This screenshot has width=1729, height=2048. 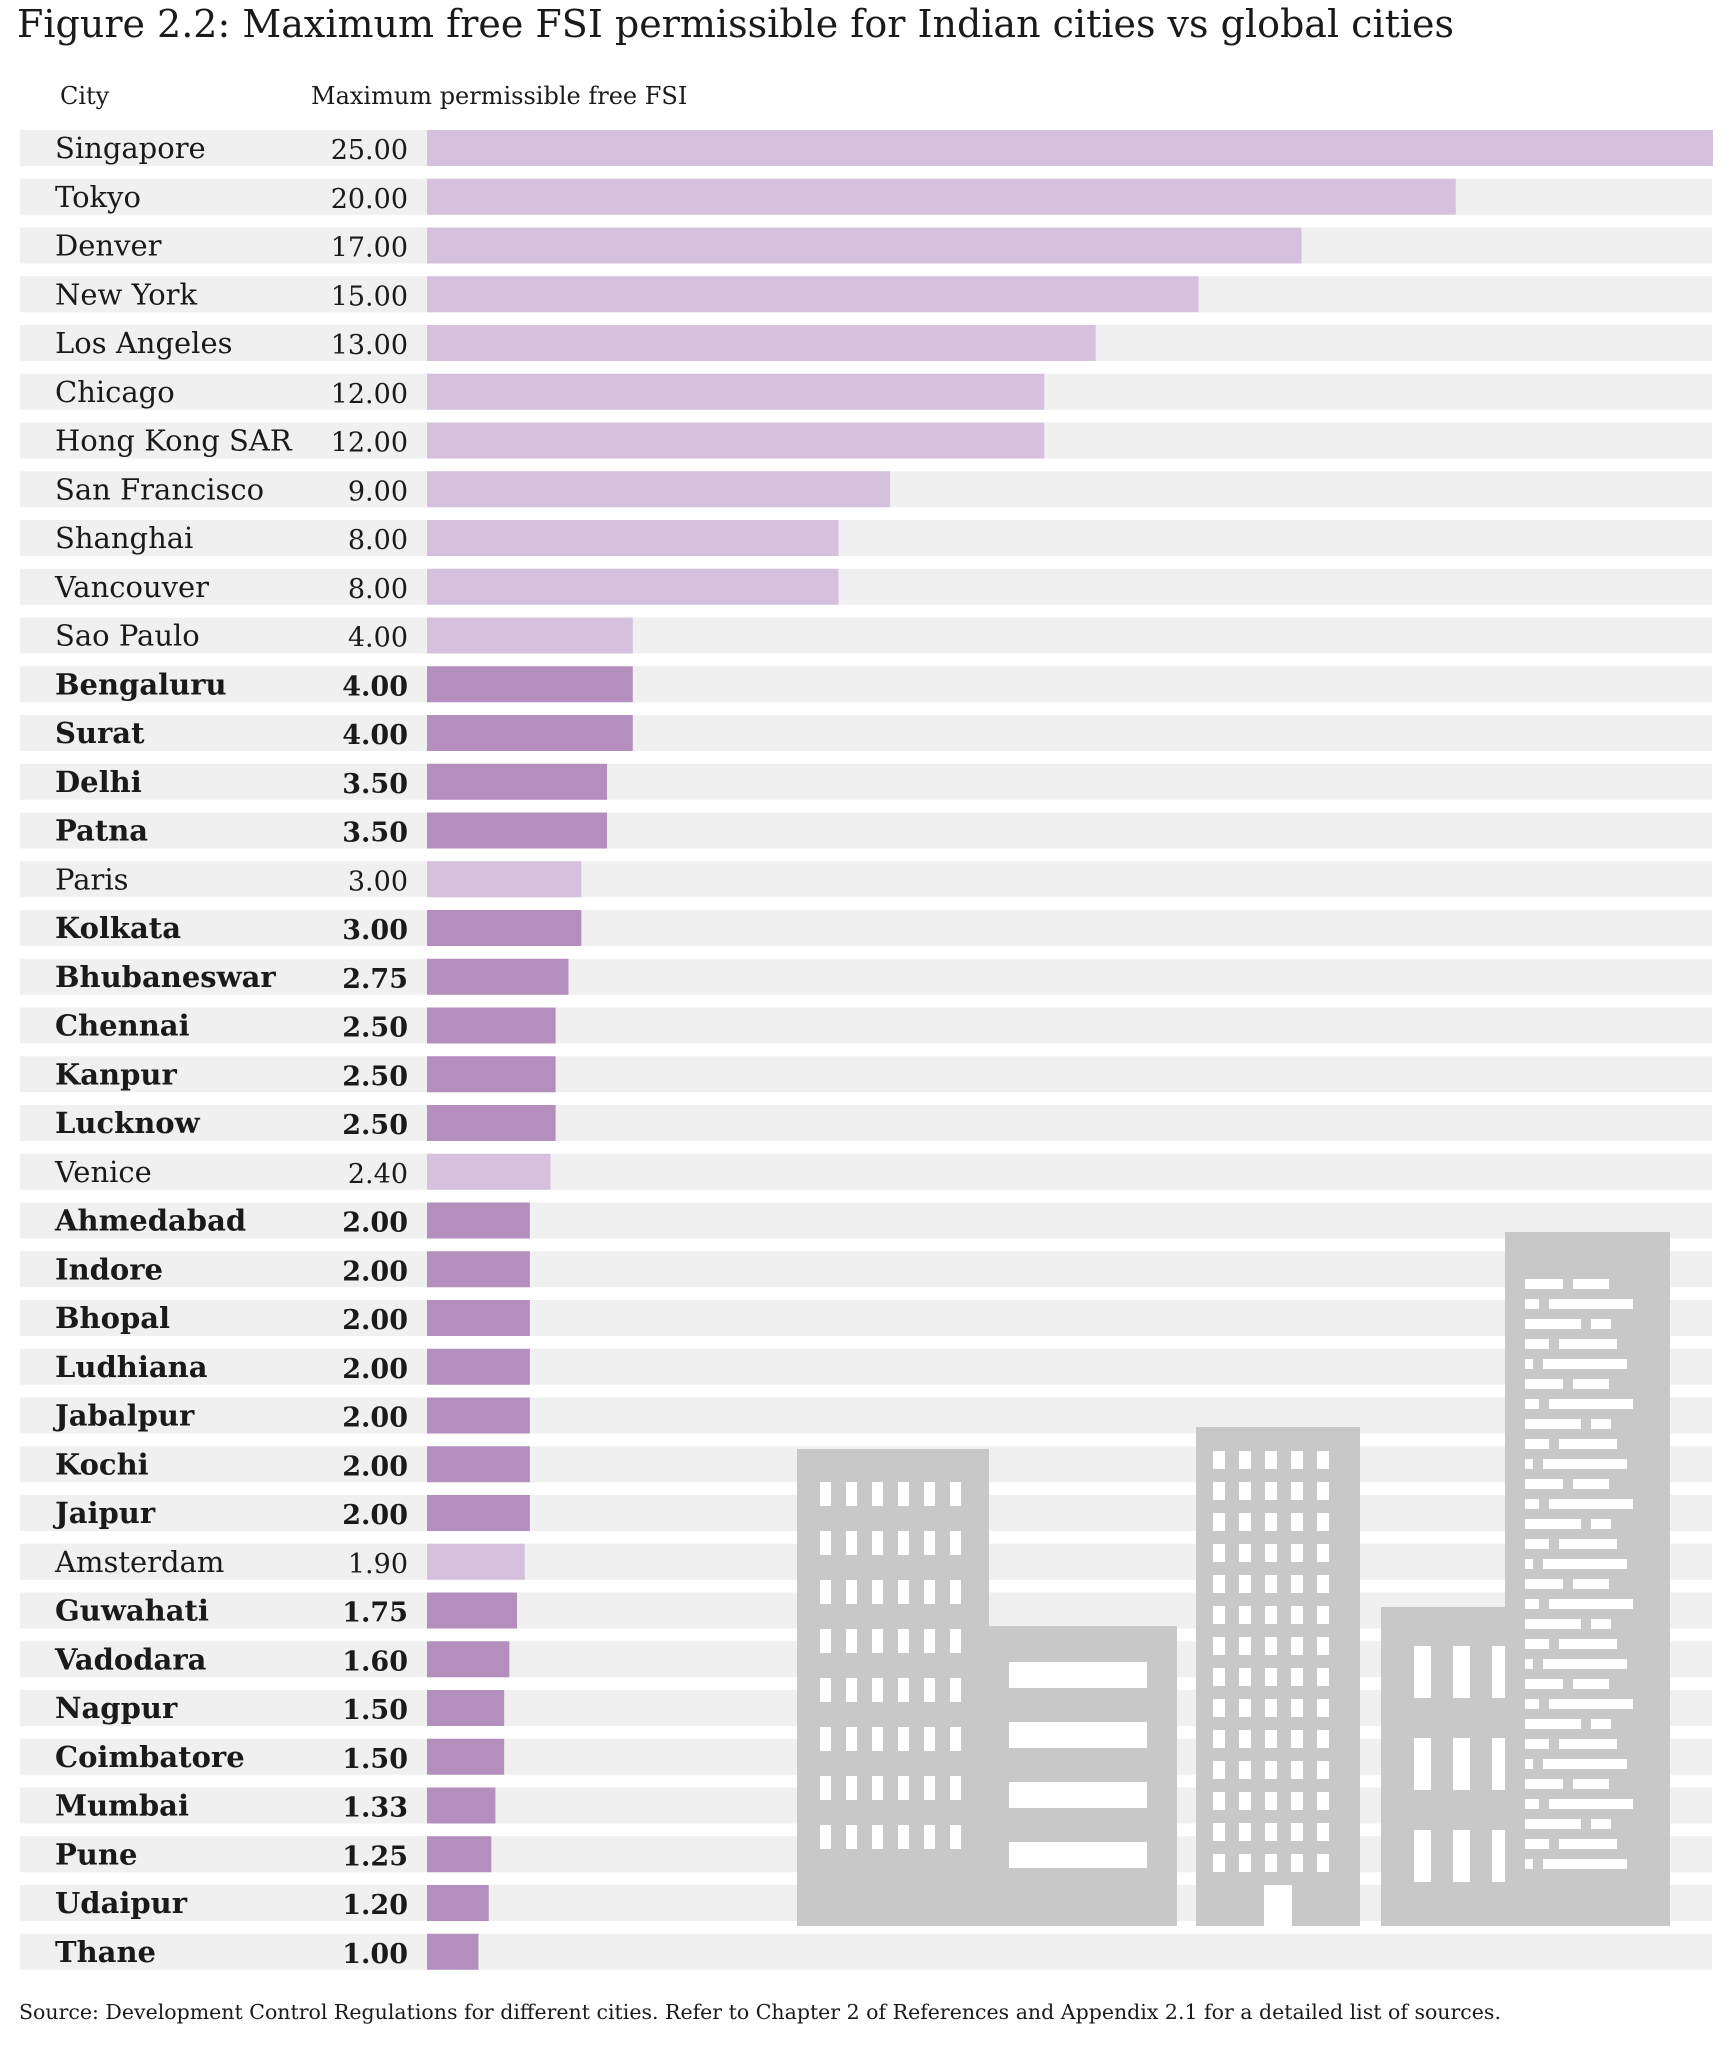 What do you see at coordinates (375, 1808) in the screenshot?
I see `value-label: 1.33` at bounding box center [375, 1808].